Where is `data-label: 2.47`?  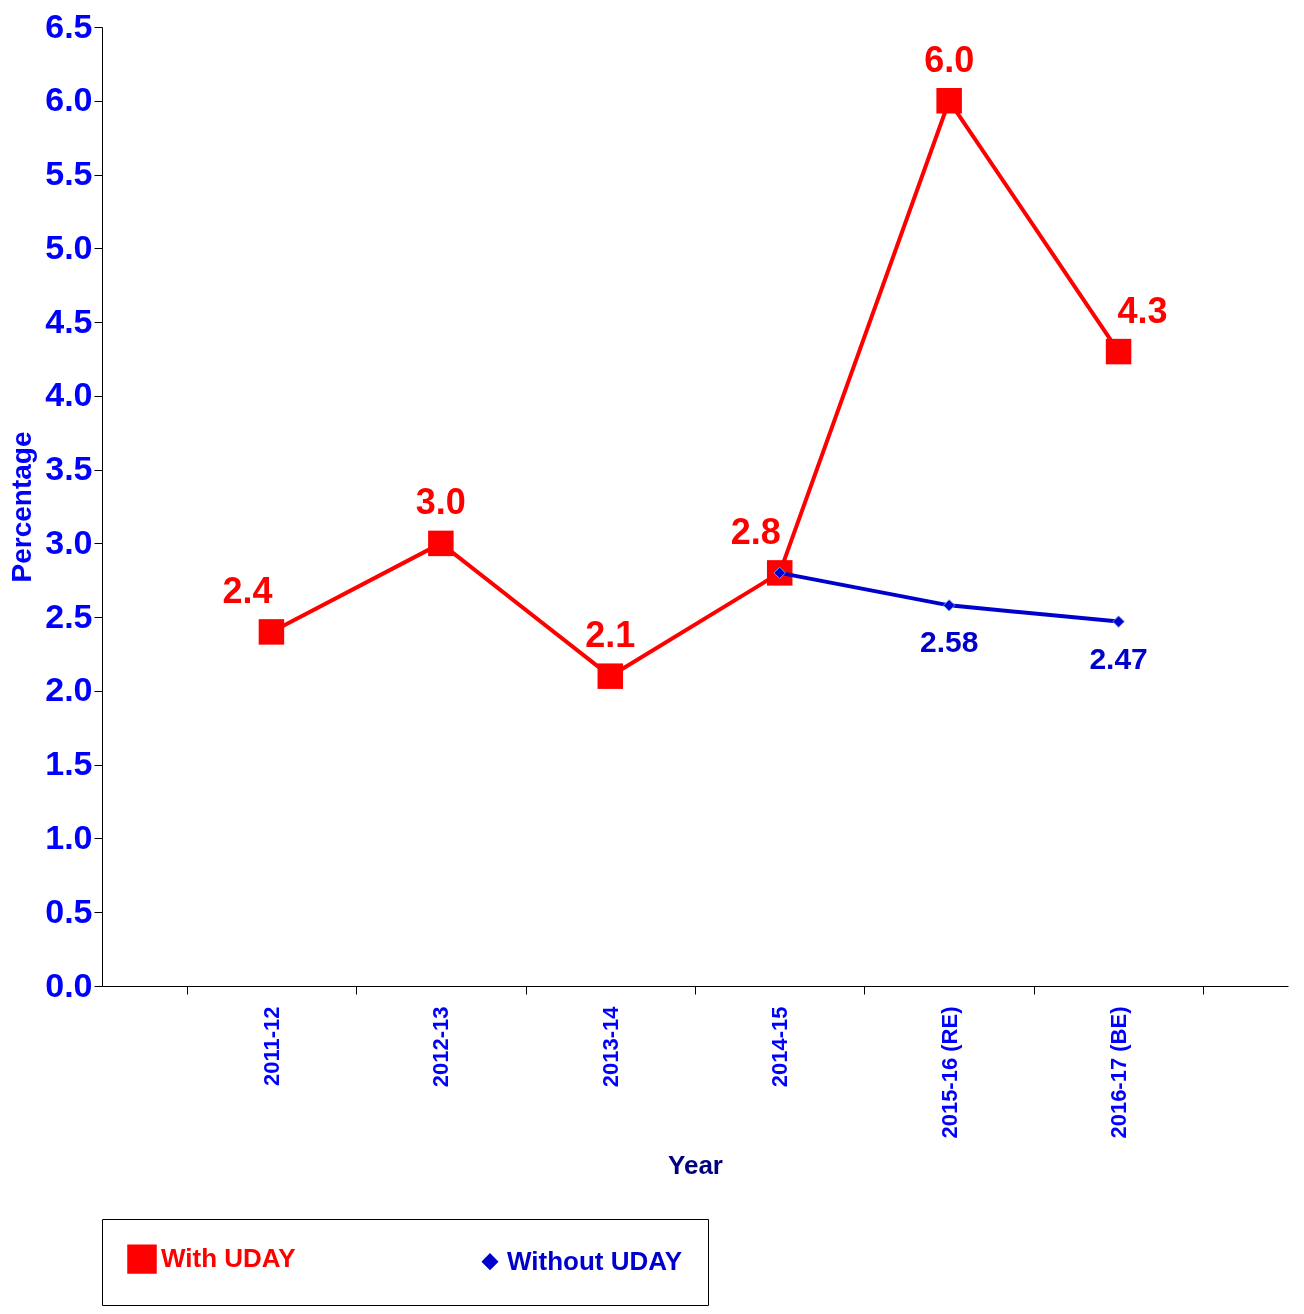
data-label: 2.47 is located at coordinates (1118, 658).